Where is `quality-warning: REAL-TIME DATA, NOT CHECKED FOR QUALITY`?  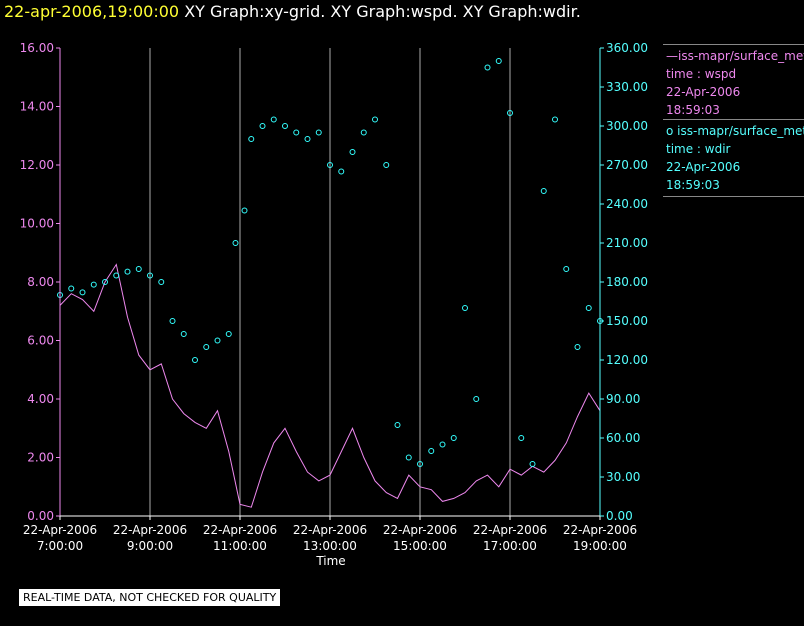
quality-warning: REAL-TIME DATA, NOT CHECKED FOR QUALITY is located at coordinates (150, 597).